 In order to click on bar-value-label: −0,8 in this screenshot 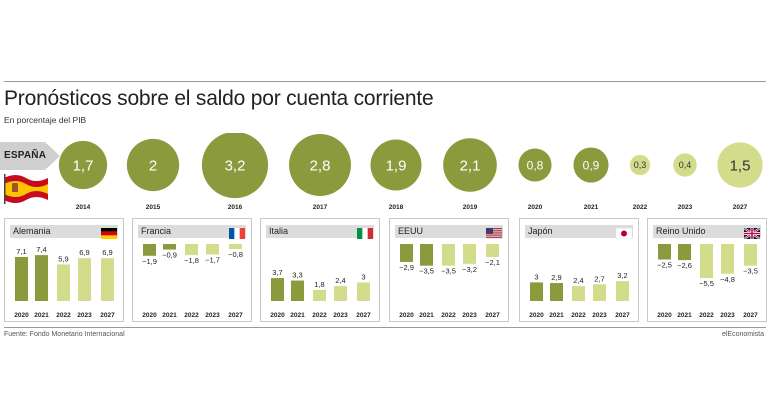, I will do `click(235, 254)`.